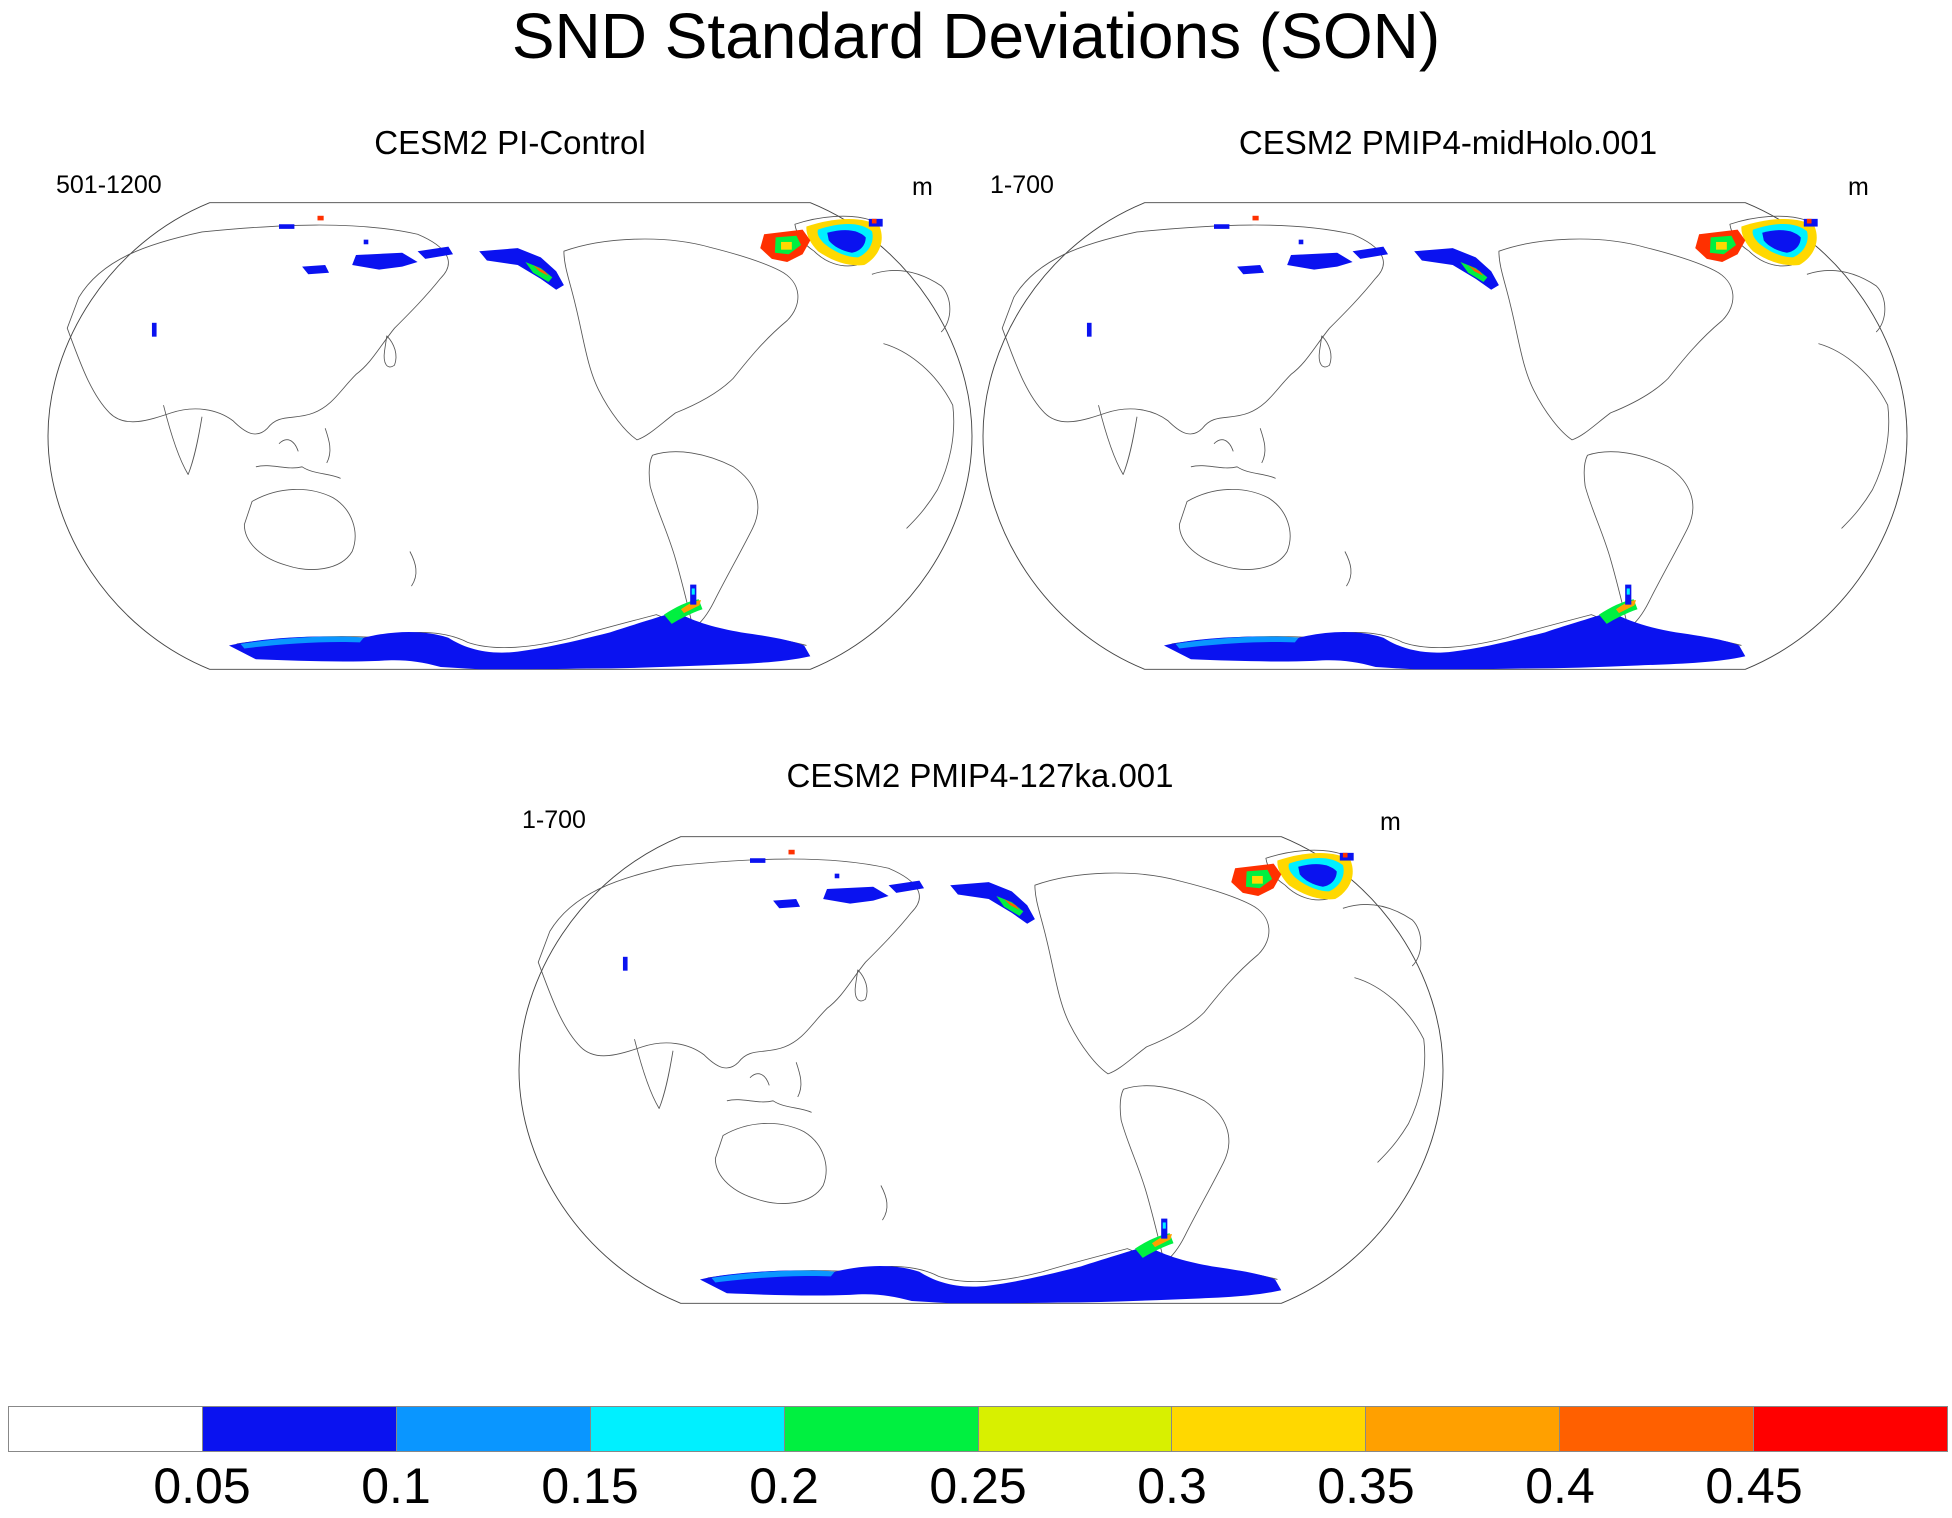  Describe the element at coordinates (396, 1486) in the screenshot. I see `colorbar-tick-label: 0.1` at that location.